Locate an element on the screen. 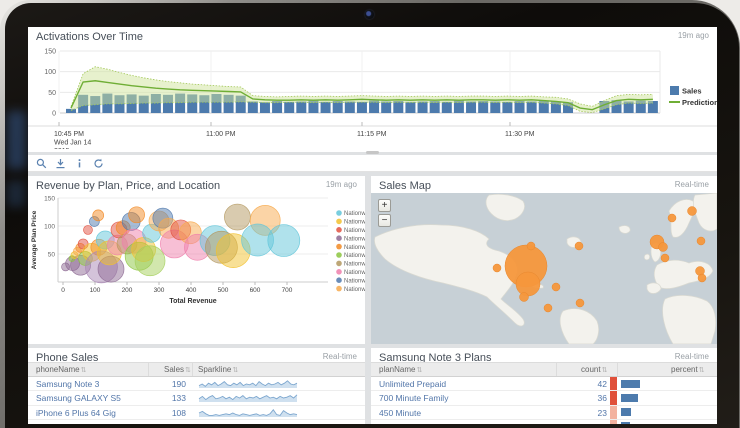 This screenshot has height=428, width=740. sales-value: 190 is located at coordinates (178, 384).